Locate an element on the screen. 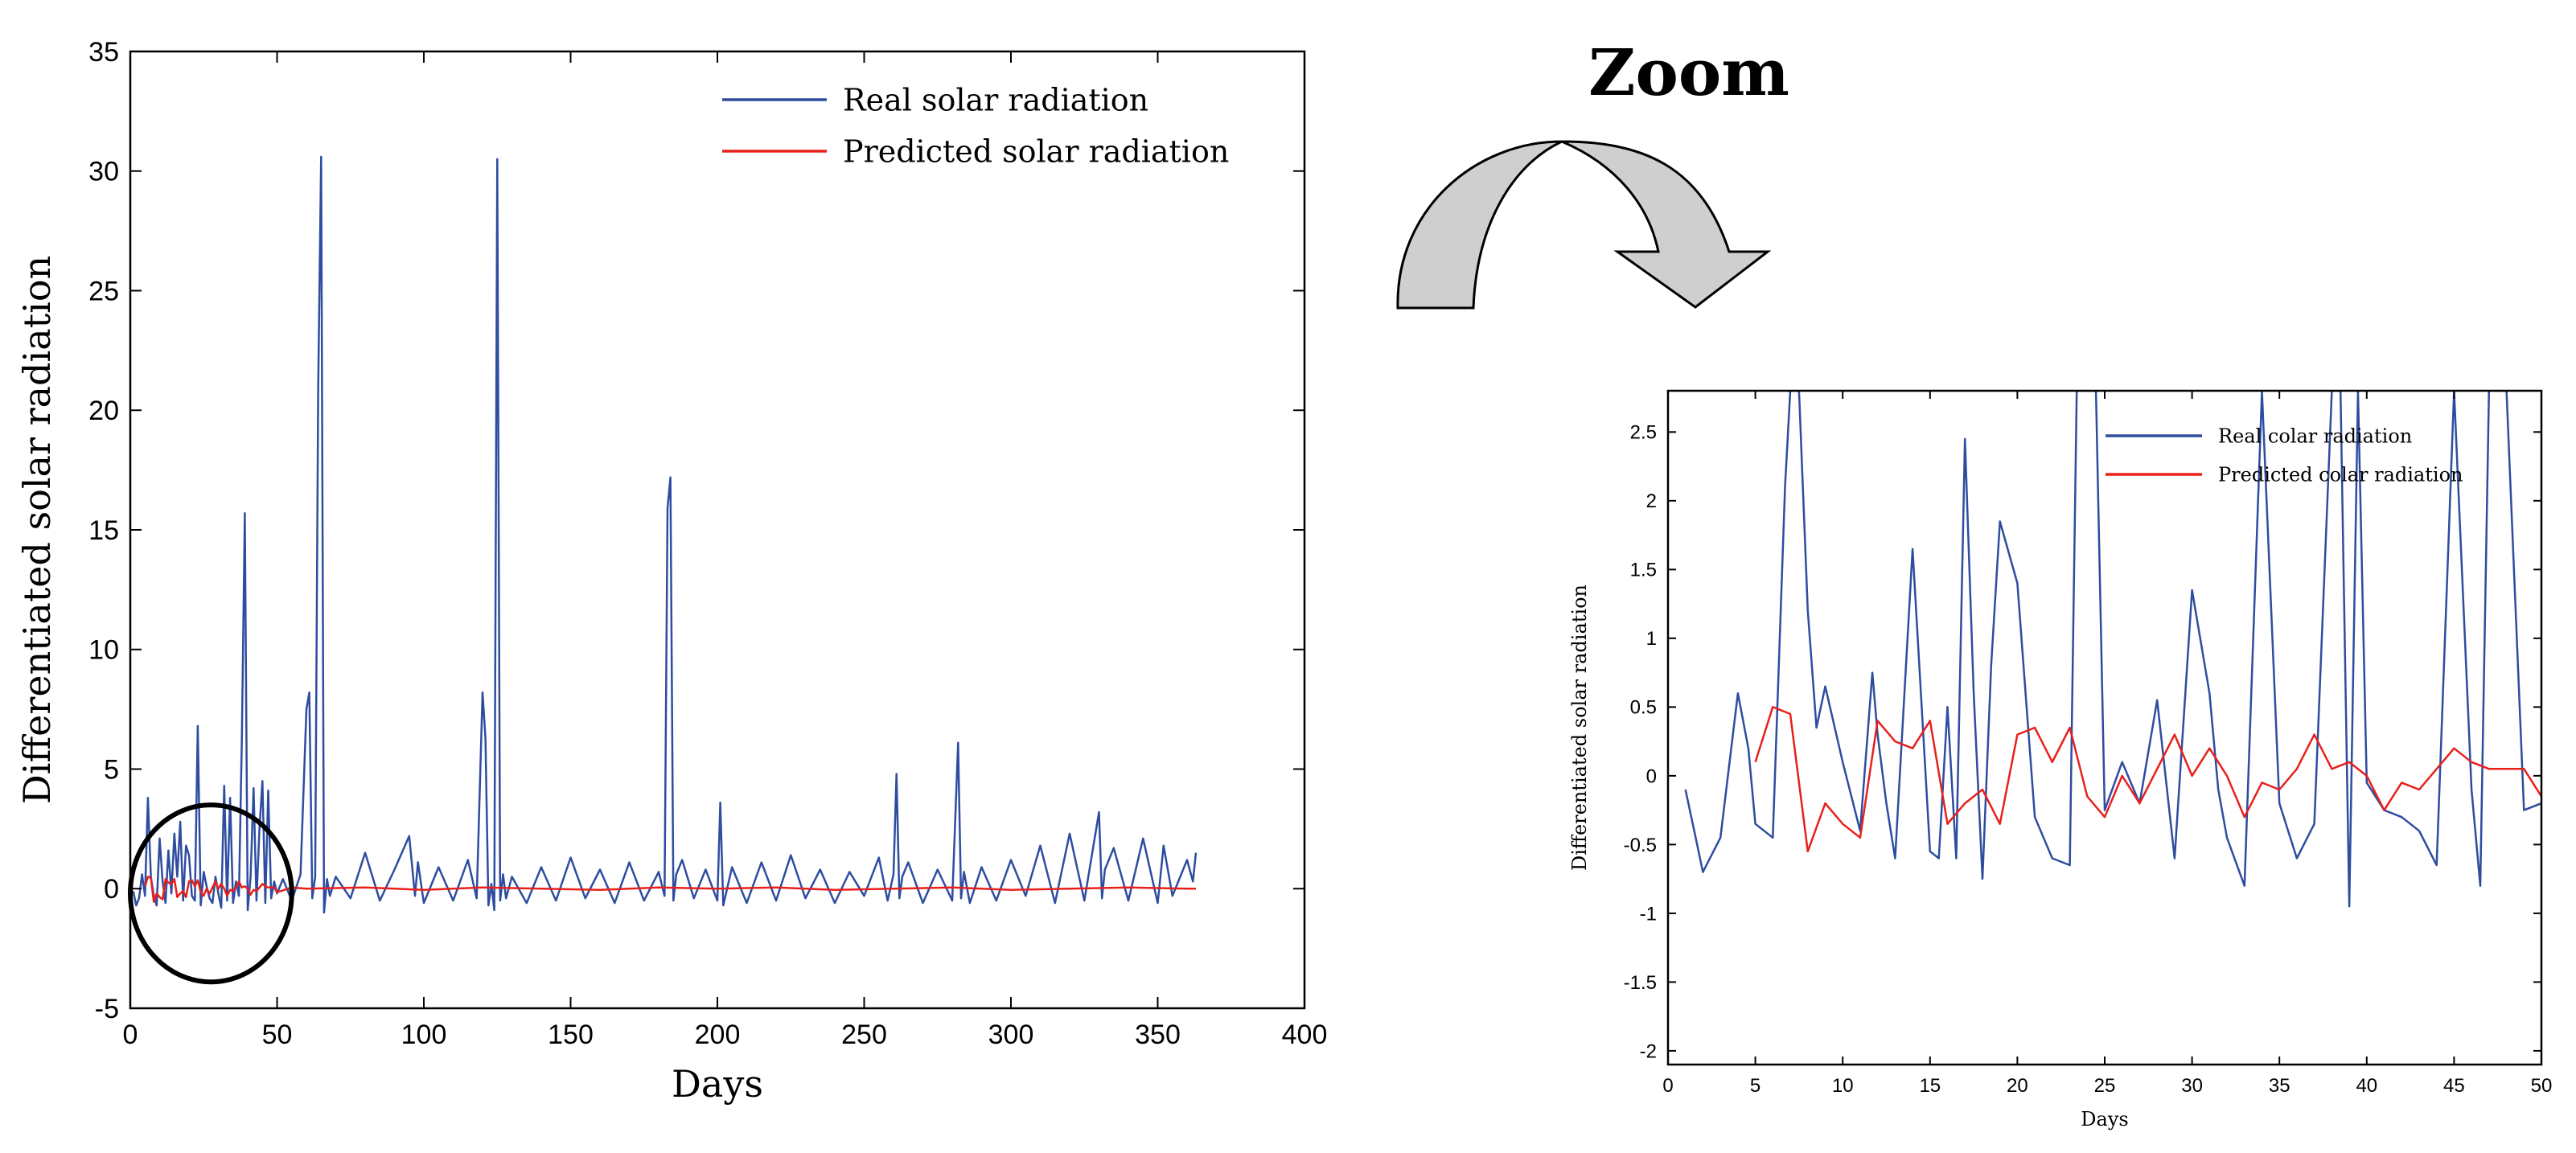  x-tick-label: 40 is located at coordinates (2366, 1086).